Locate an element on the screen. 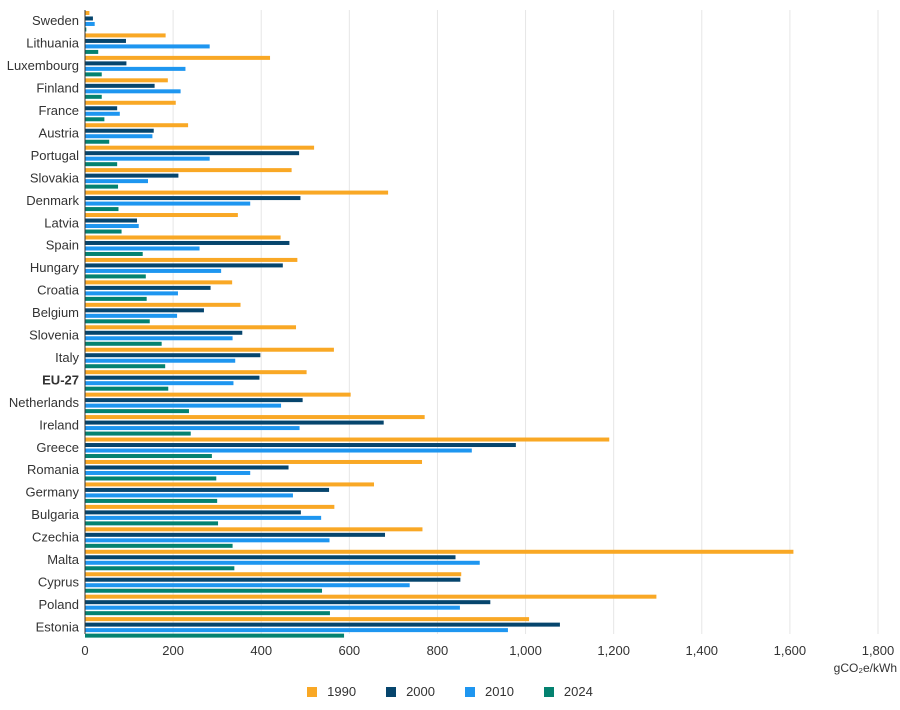 This screenshot has height=710, width=900. bar-malta-1990 is located at coordinates (439, 551).